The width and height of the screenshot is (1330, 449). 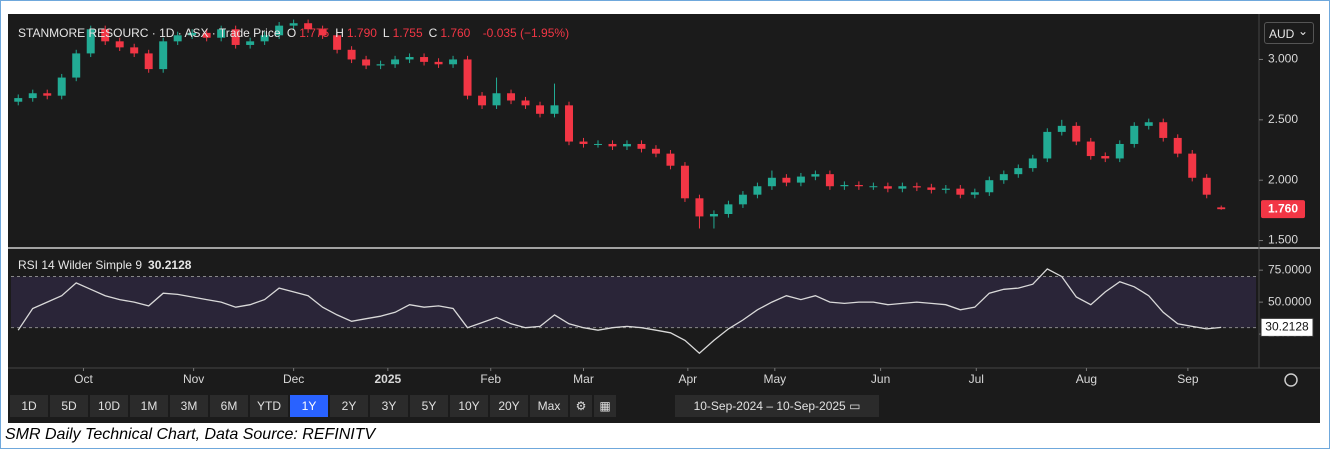 What do you see at coordinates (490, 379) in the screenshot?
I see `x-tick-label: Feb` at bounding box center [490, 379].